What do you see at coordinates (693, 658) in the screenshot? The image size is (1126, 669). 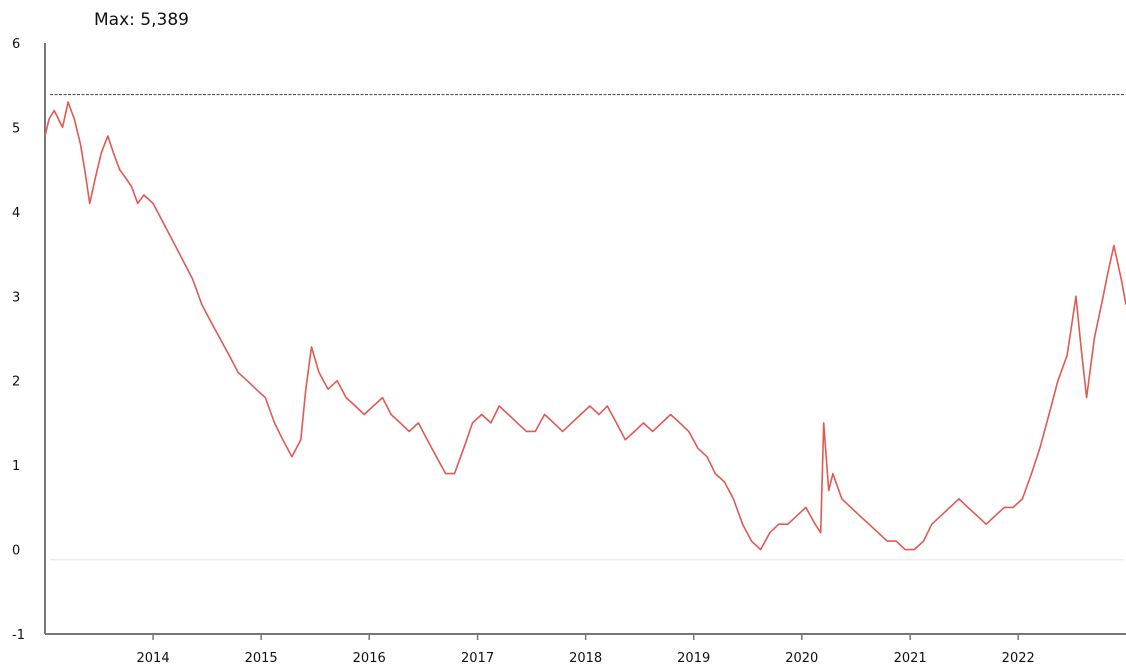 I see `x-tick-label: 2019` at bounding box center [693, 658].